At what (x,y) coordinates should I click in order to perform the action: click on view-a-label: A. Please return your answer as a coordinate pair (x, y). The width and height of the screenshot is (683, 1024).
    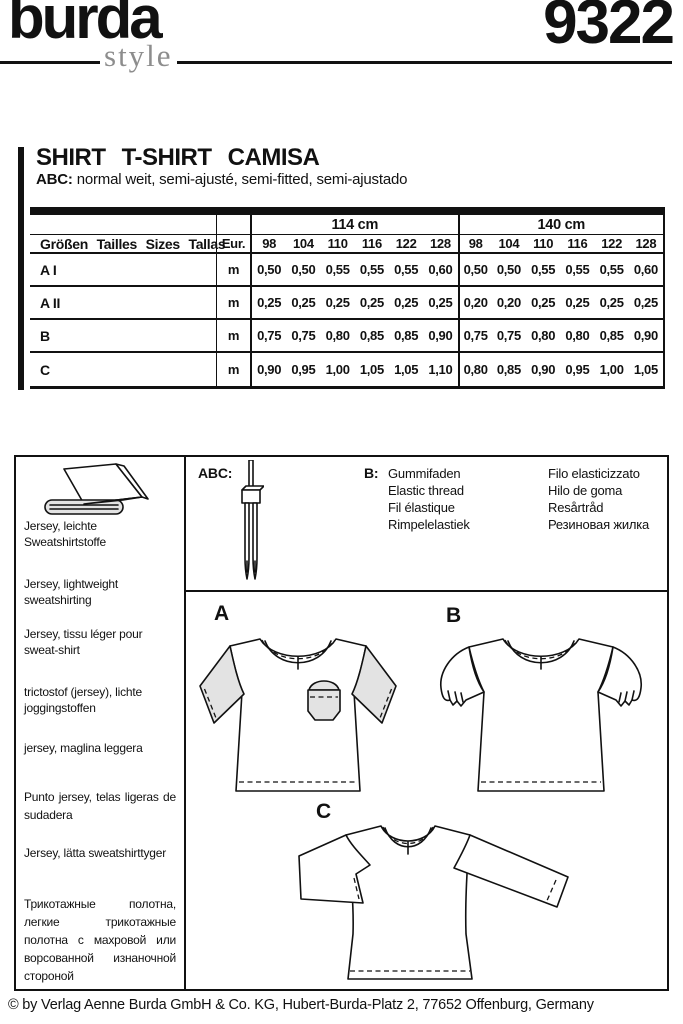
    Looking at the image, I should click on (221, 613).